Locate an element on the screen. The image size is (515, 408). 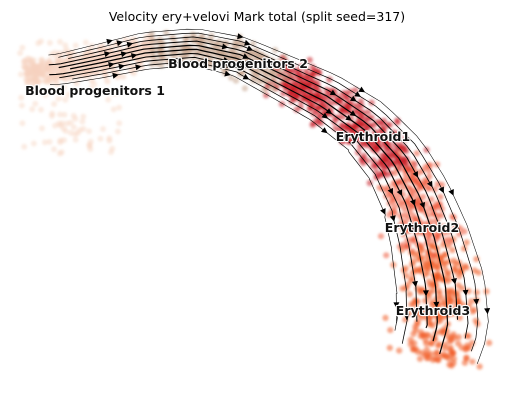
cluster-label-blood-progenitors-1: Blood progenitors 1 is located at coordinates (95, 90).